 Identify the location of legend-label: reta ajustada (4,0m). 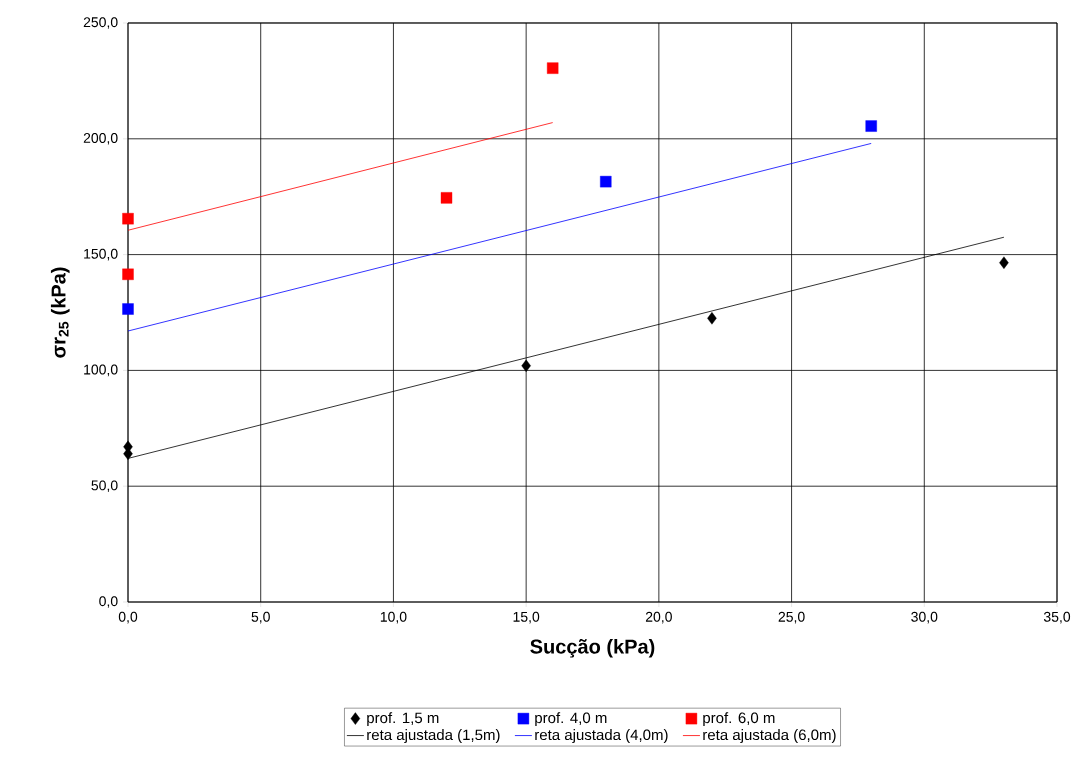
(601, 736).